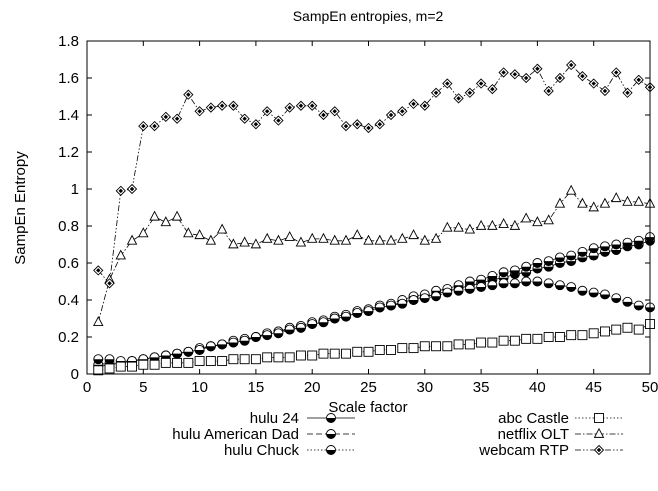 This screenshot has height=491, width=658. Describe the element at coordinates (68, 115) in the screenshot. I see `y-tick-label: 1.4` at that location.